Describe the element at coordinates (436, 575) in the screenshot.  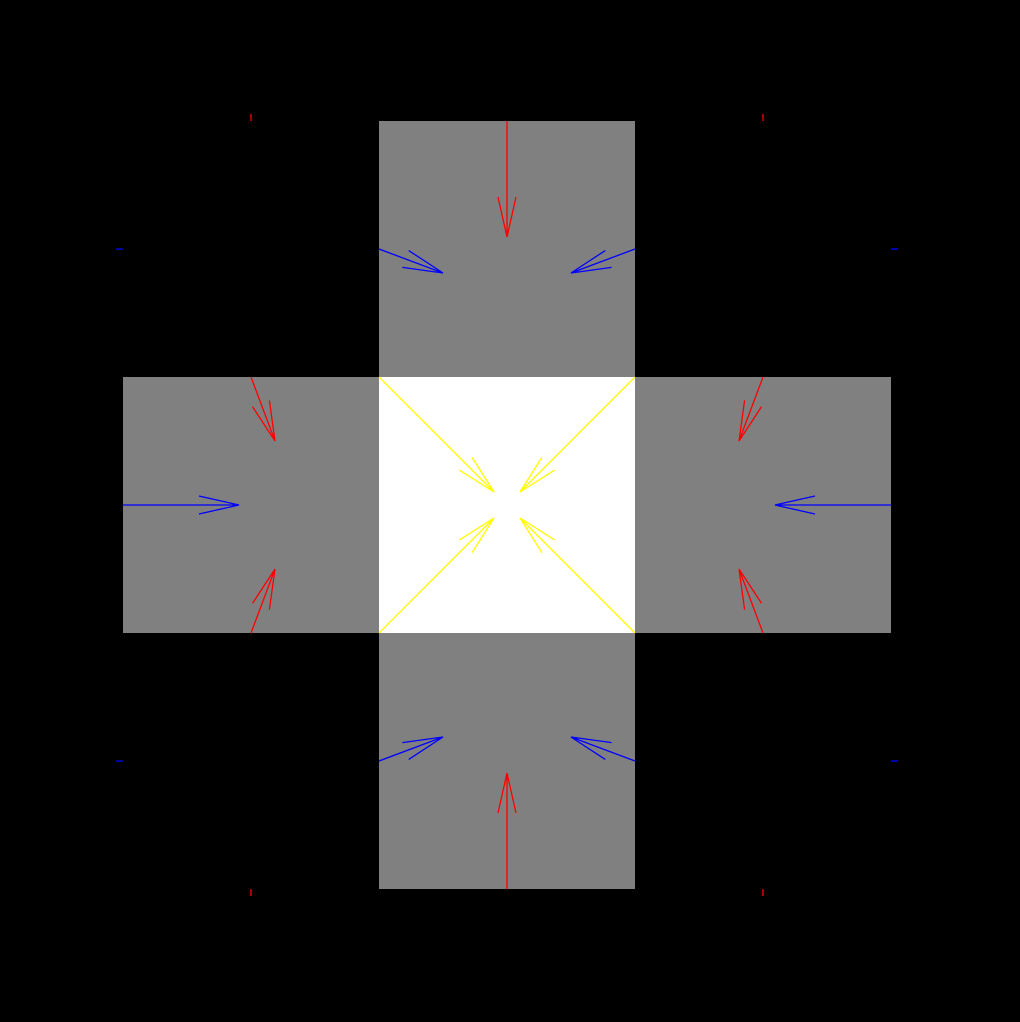
I see `arrow-center-sw` at that location.